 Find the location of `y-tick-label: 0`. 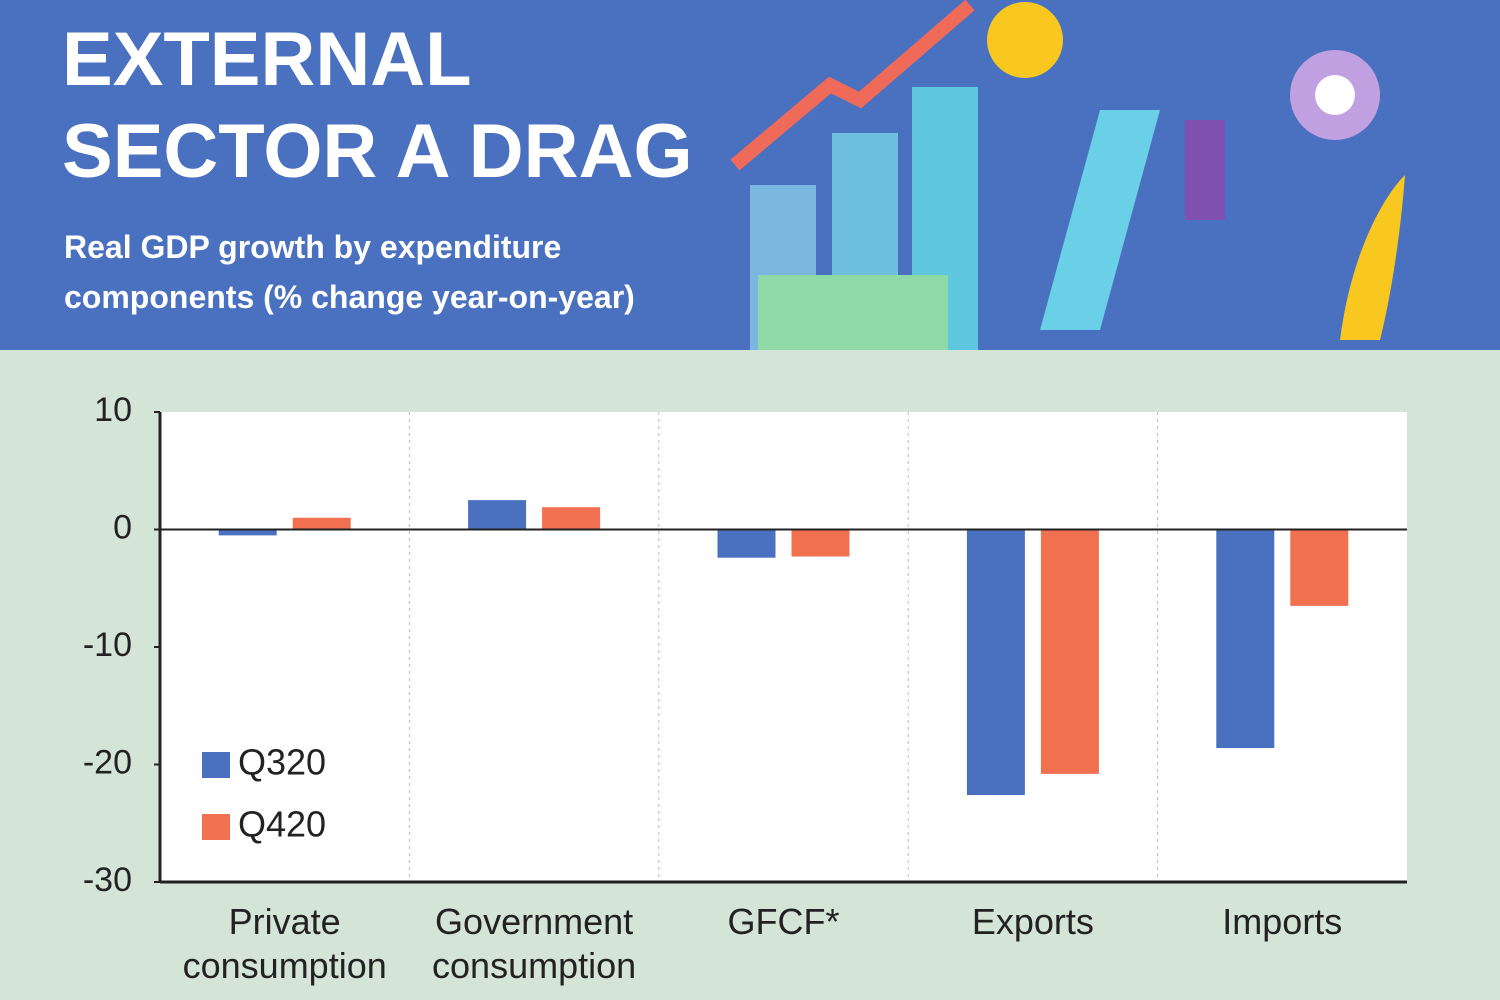

y-tick-label: 0 is located at coordinates (122, 527).